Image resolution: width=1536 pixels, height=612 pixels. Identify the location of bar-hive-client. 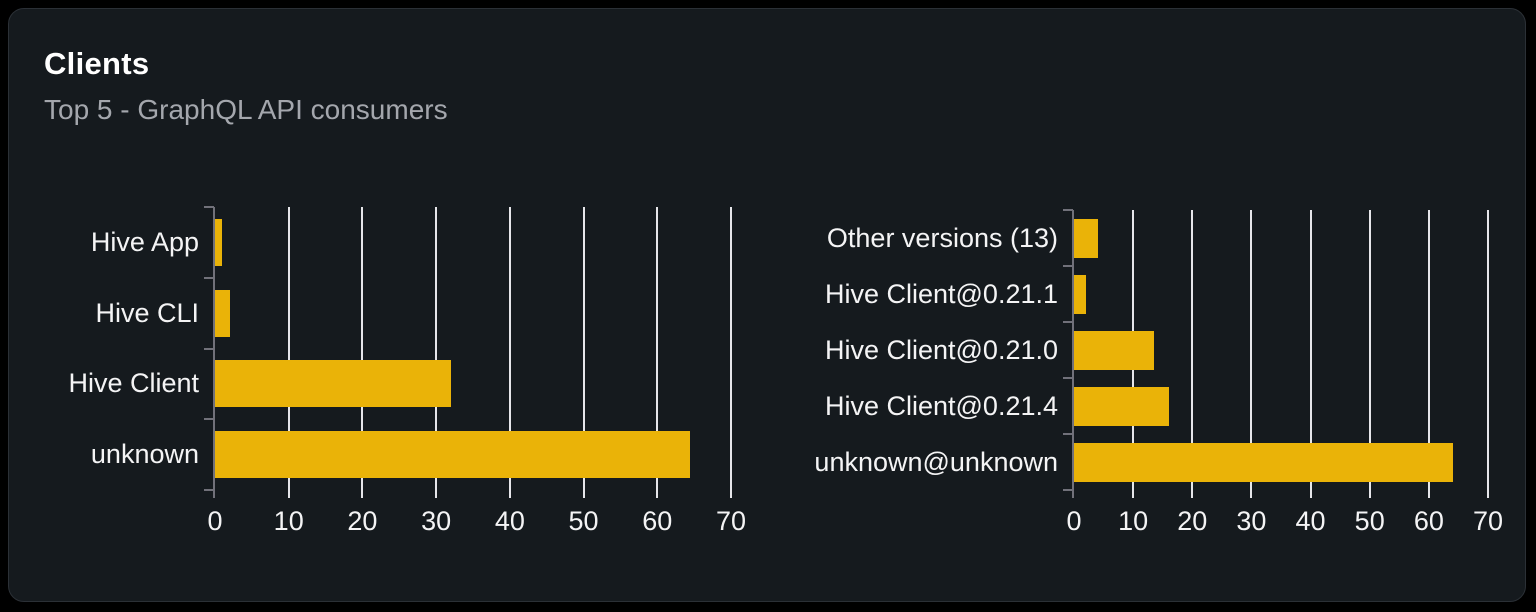
(333, 384).